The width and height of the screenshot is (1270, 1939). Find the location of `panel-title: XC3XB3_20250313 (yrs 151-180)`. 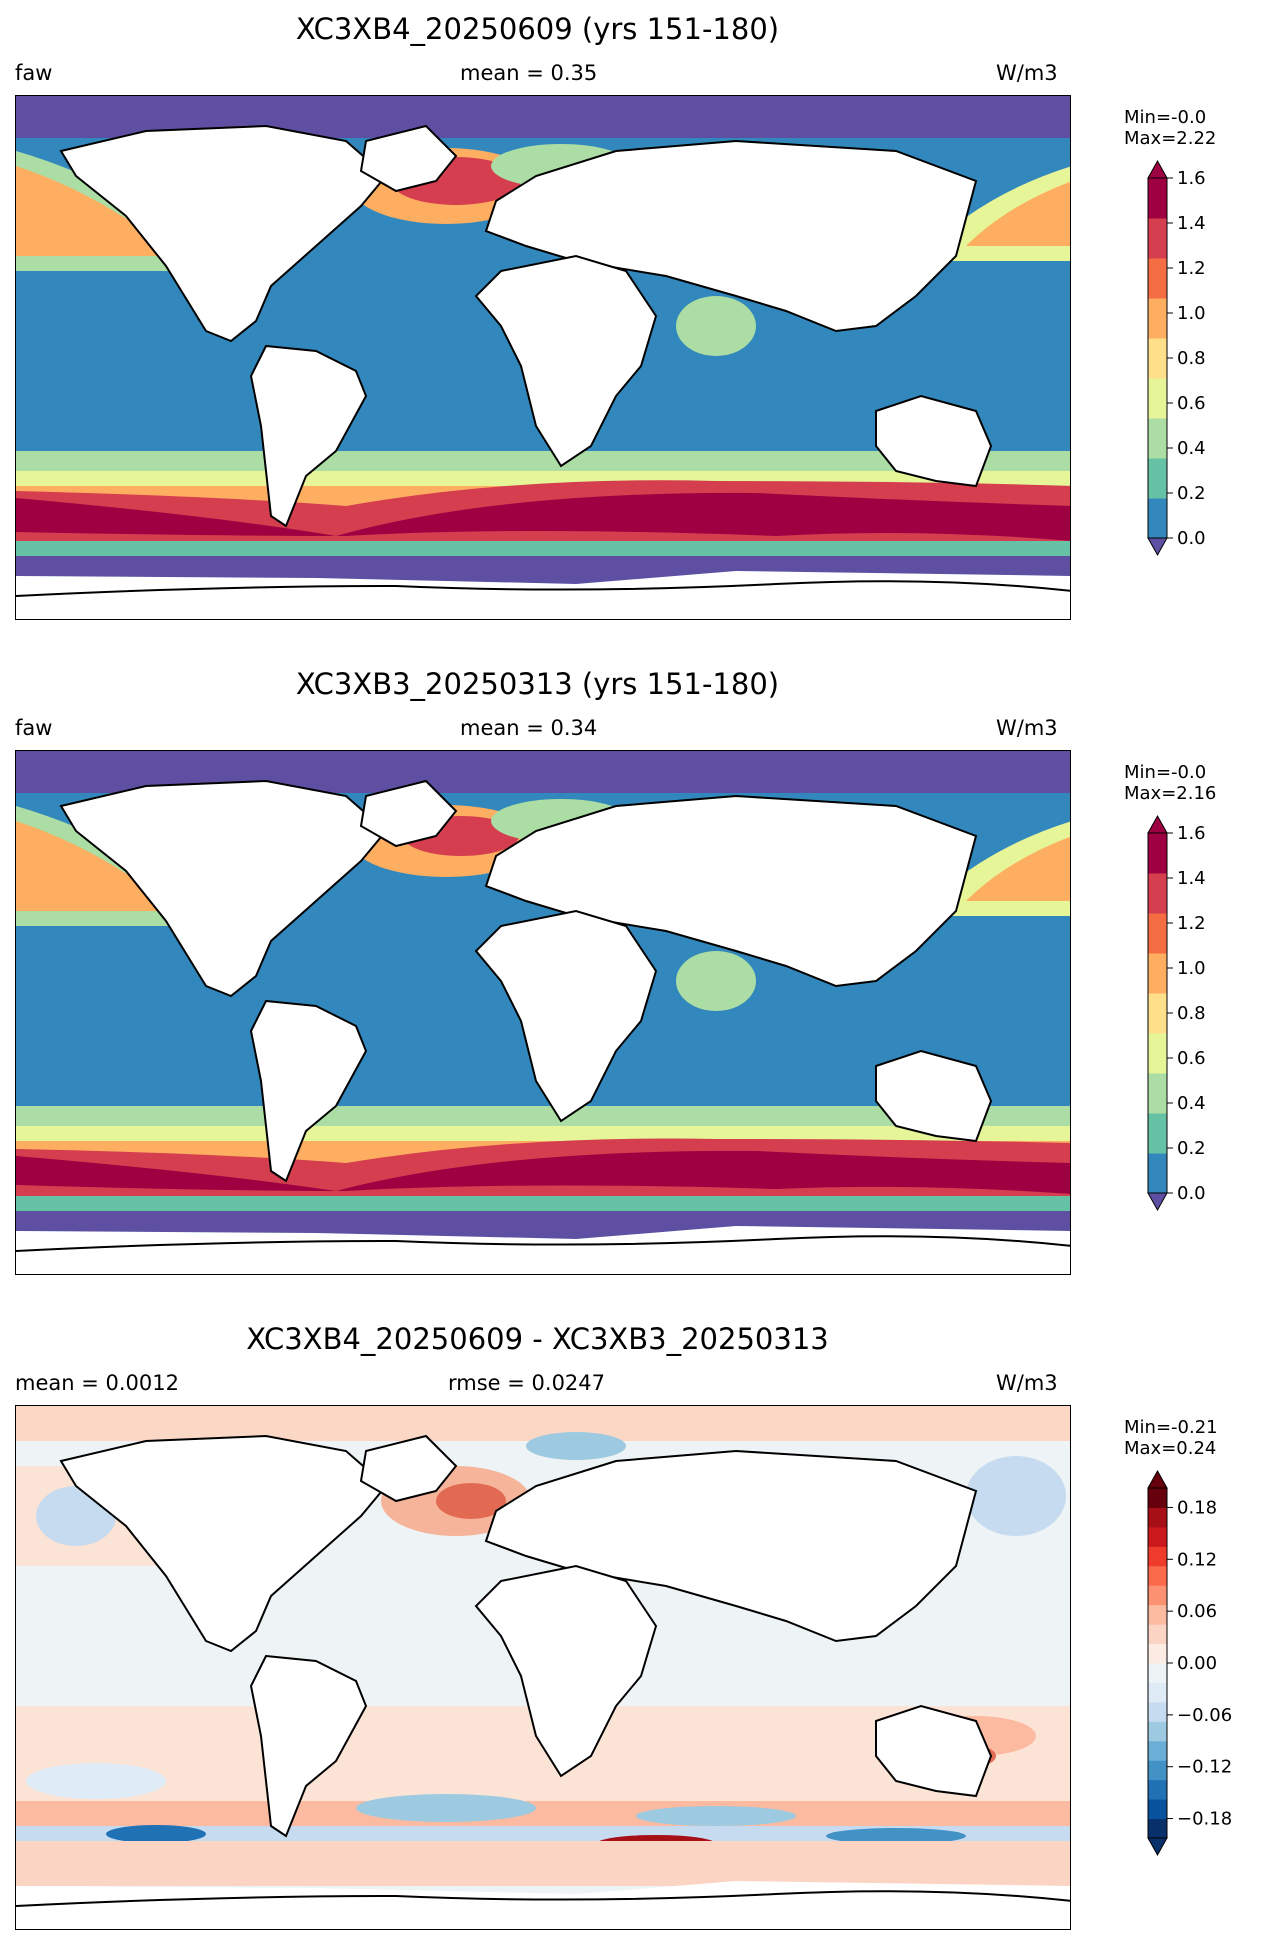

panel-title: XC3XB3_20250313 (yrs 151-180) is located at coordinates (537, 684).